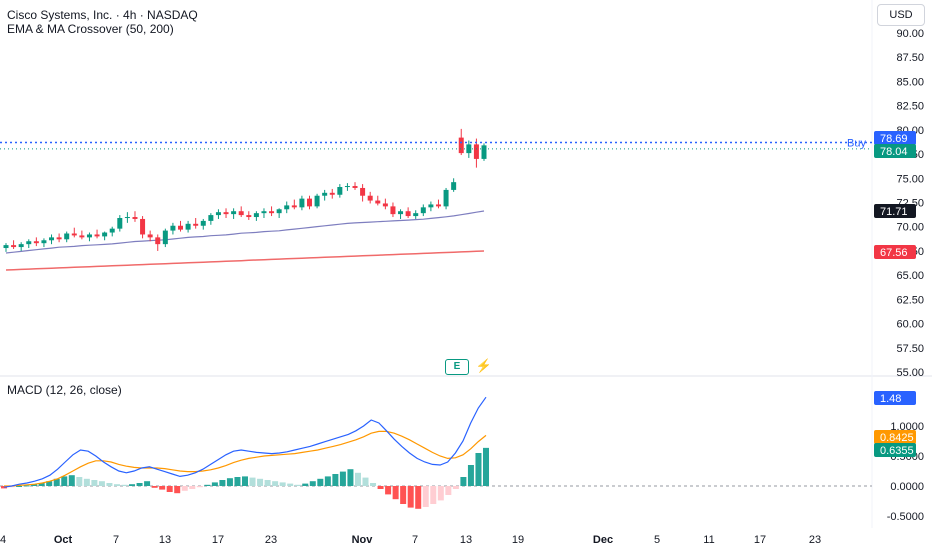 The height and width of the screenshot is (550, 932). What do you see at coordinates (63, 540) in the screenshot?
I see `time-axis-tick: Oct` at bounding box center [63, 540].